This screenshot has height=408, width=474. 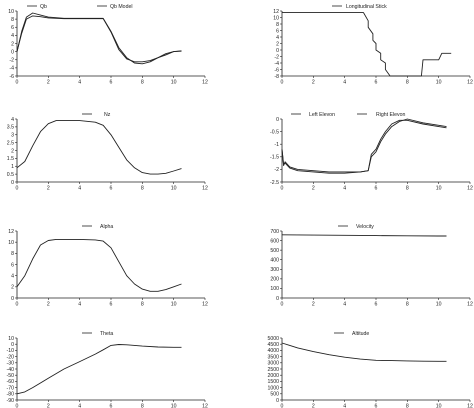 I want to click on chart-panel-5: 0 2 4 6 8 10 12 0 2 4 6 8 10 12 Alpha, so click(x=108, y=266).